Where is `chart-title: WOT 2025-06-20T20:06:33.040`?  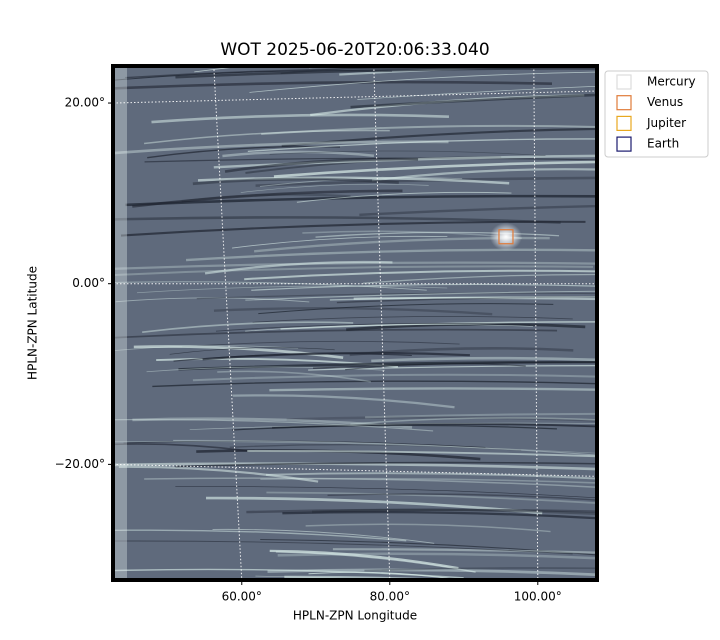
chart-title: WOT 2025-06-20T20:06:33.040 is located at coordinates (354, 50).